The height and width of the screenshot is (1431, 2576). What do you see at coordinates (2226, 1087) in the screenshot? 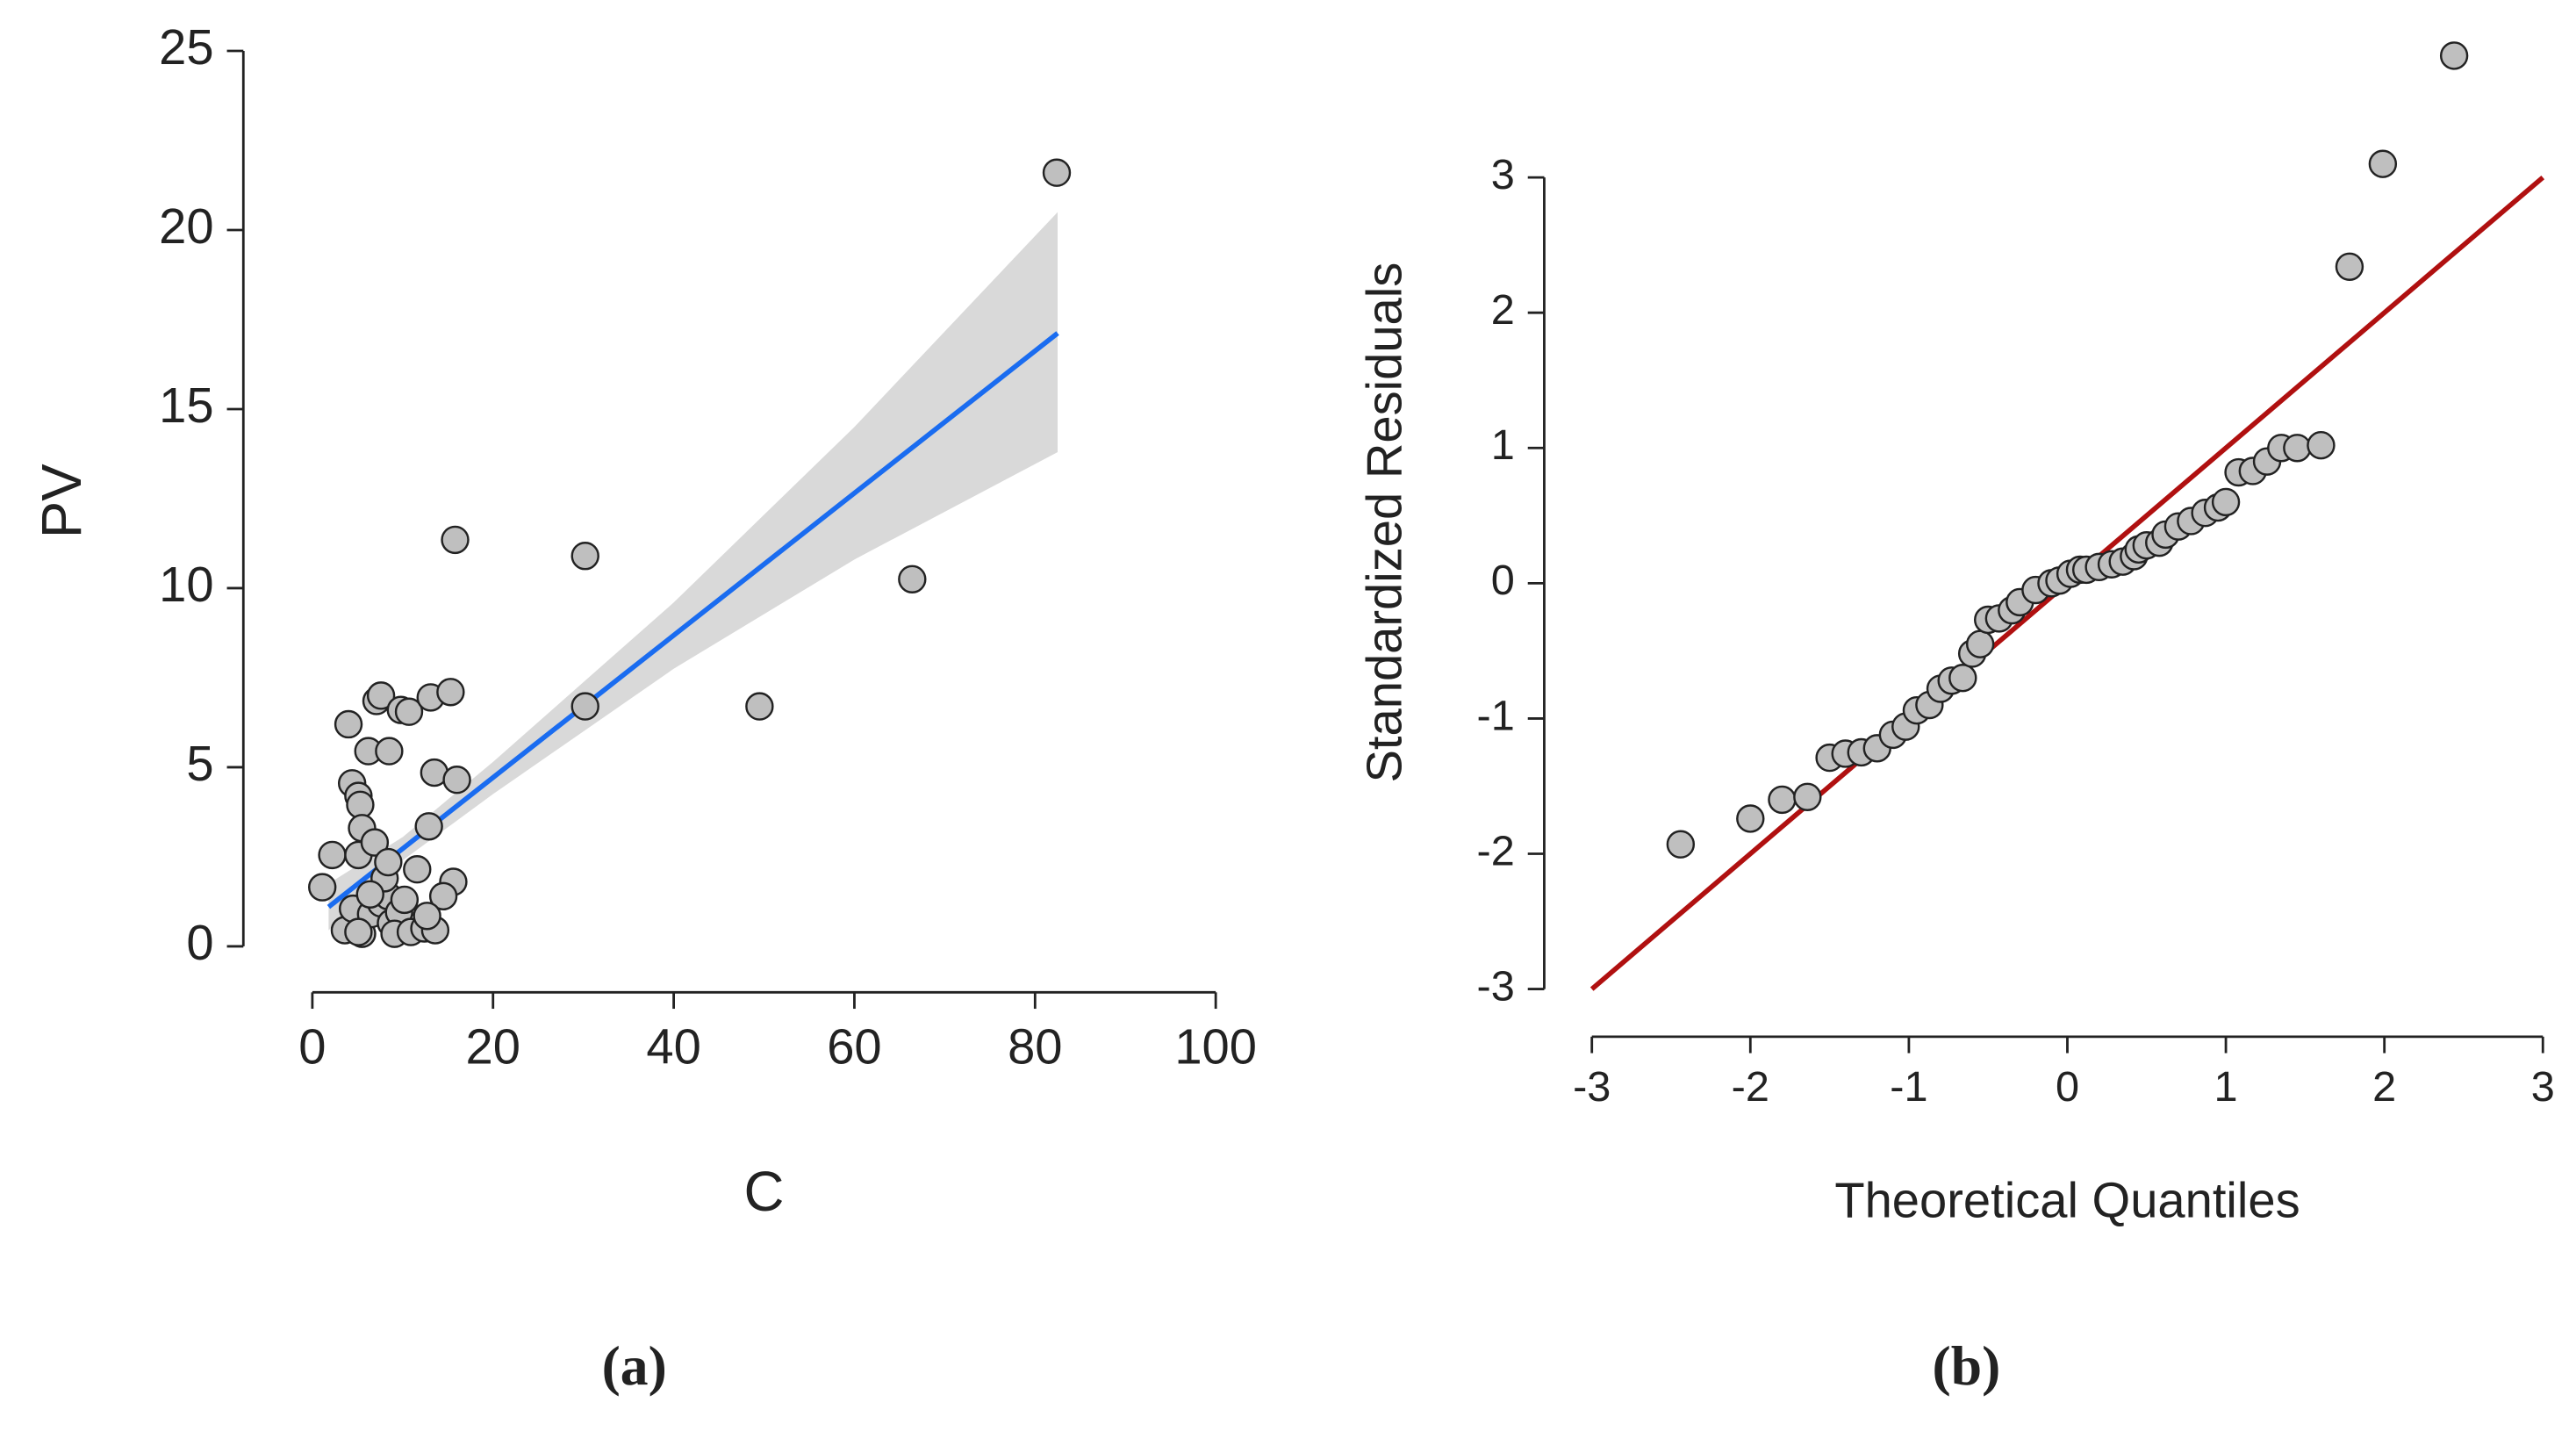
I see `x-tick-label: 1` at bounding box center [2226, 1087].